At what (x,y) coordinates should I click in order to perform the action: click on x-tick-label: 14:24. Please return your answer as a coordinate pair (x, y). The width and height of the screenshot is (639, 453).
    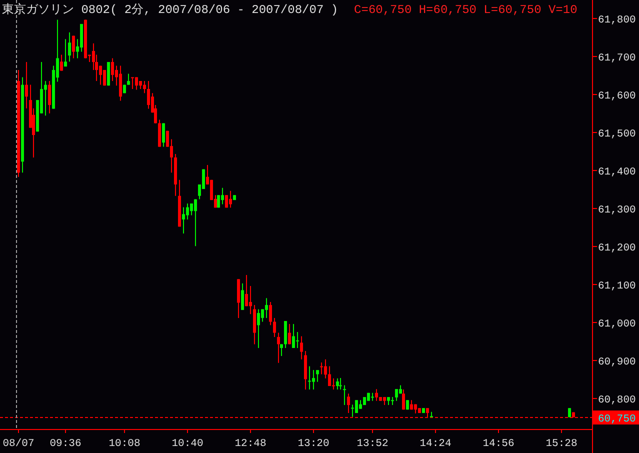
    Looking at the image, I should click on (436, 444).